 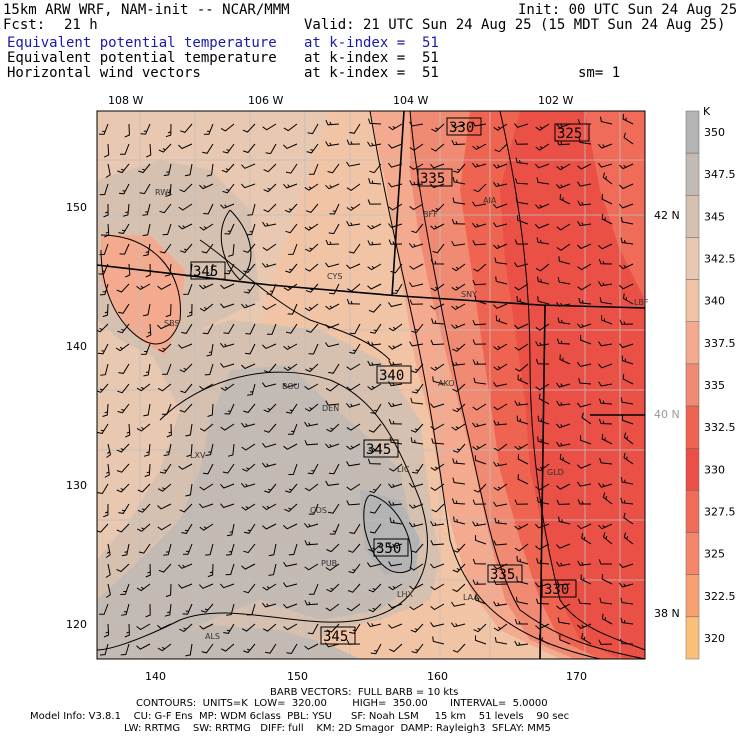 What do you see at coordinates (714, 469) in the screenshot?
I see `colorbar-label-330: 330` at bounding box center [714, 469].